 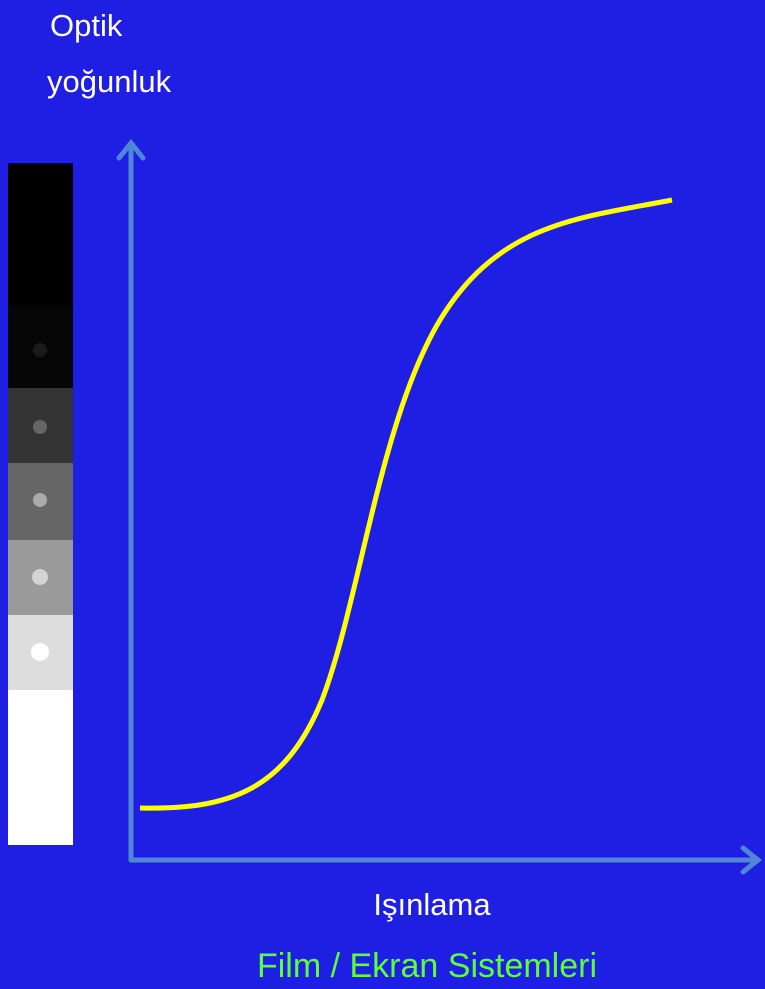 I want to click on x-axis-label: Işınlama, so click(x=432, y=904).